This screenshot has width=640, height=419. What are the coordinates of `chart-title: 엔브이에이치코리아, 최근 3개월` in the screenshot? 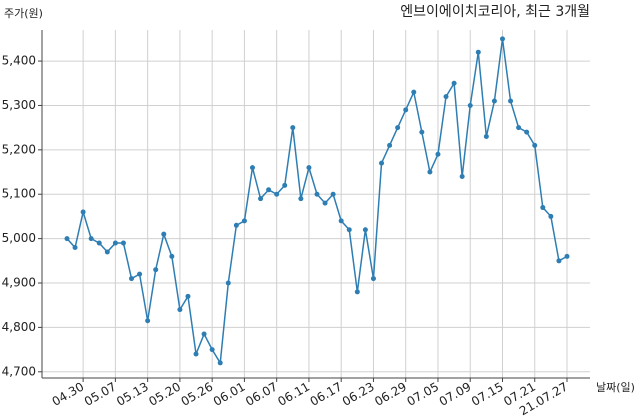 It's located at (495, 12).